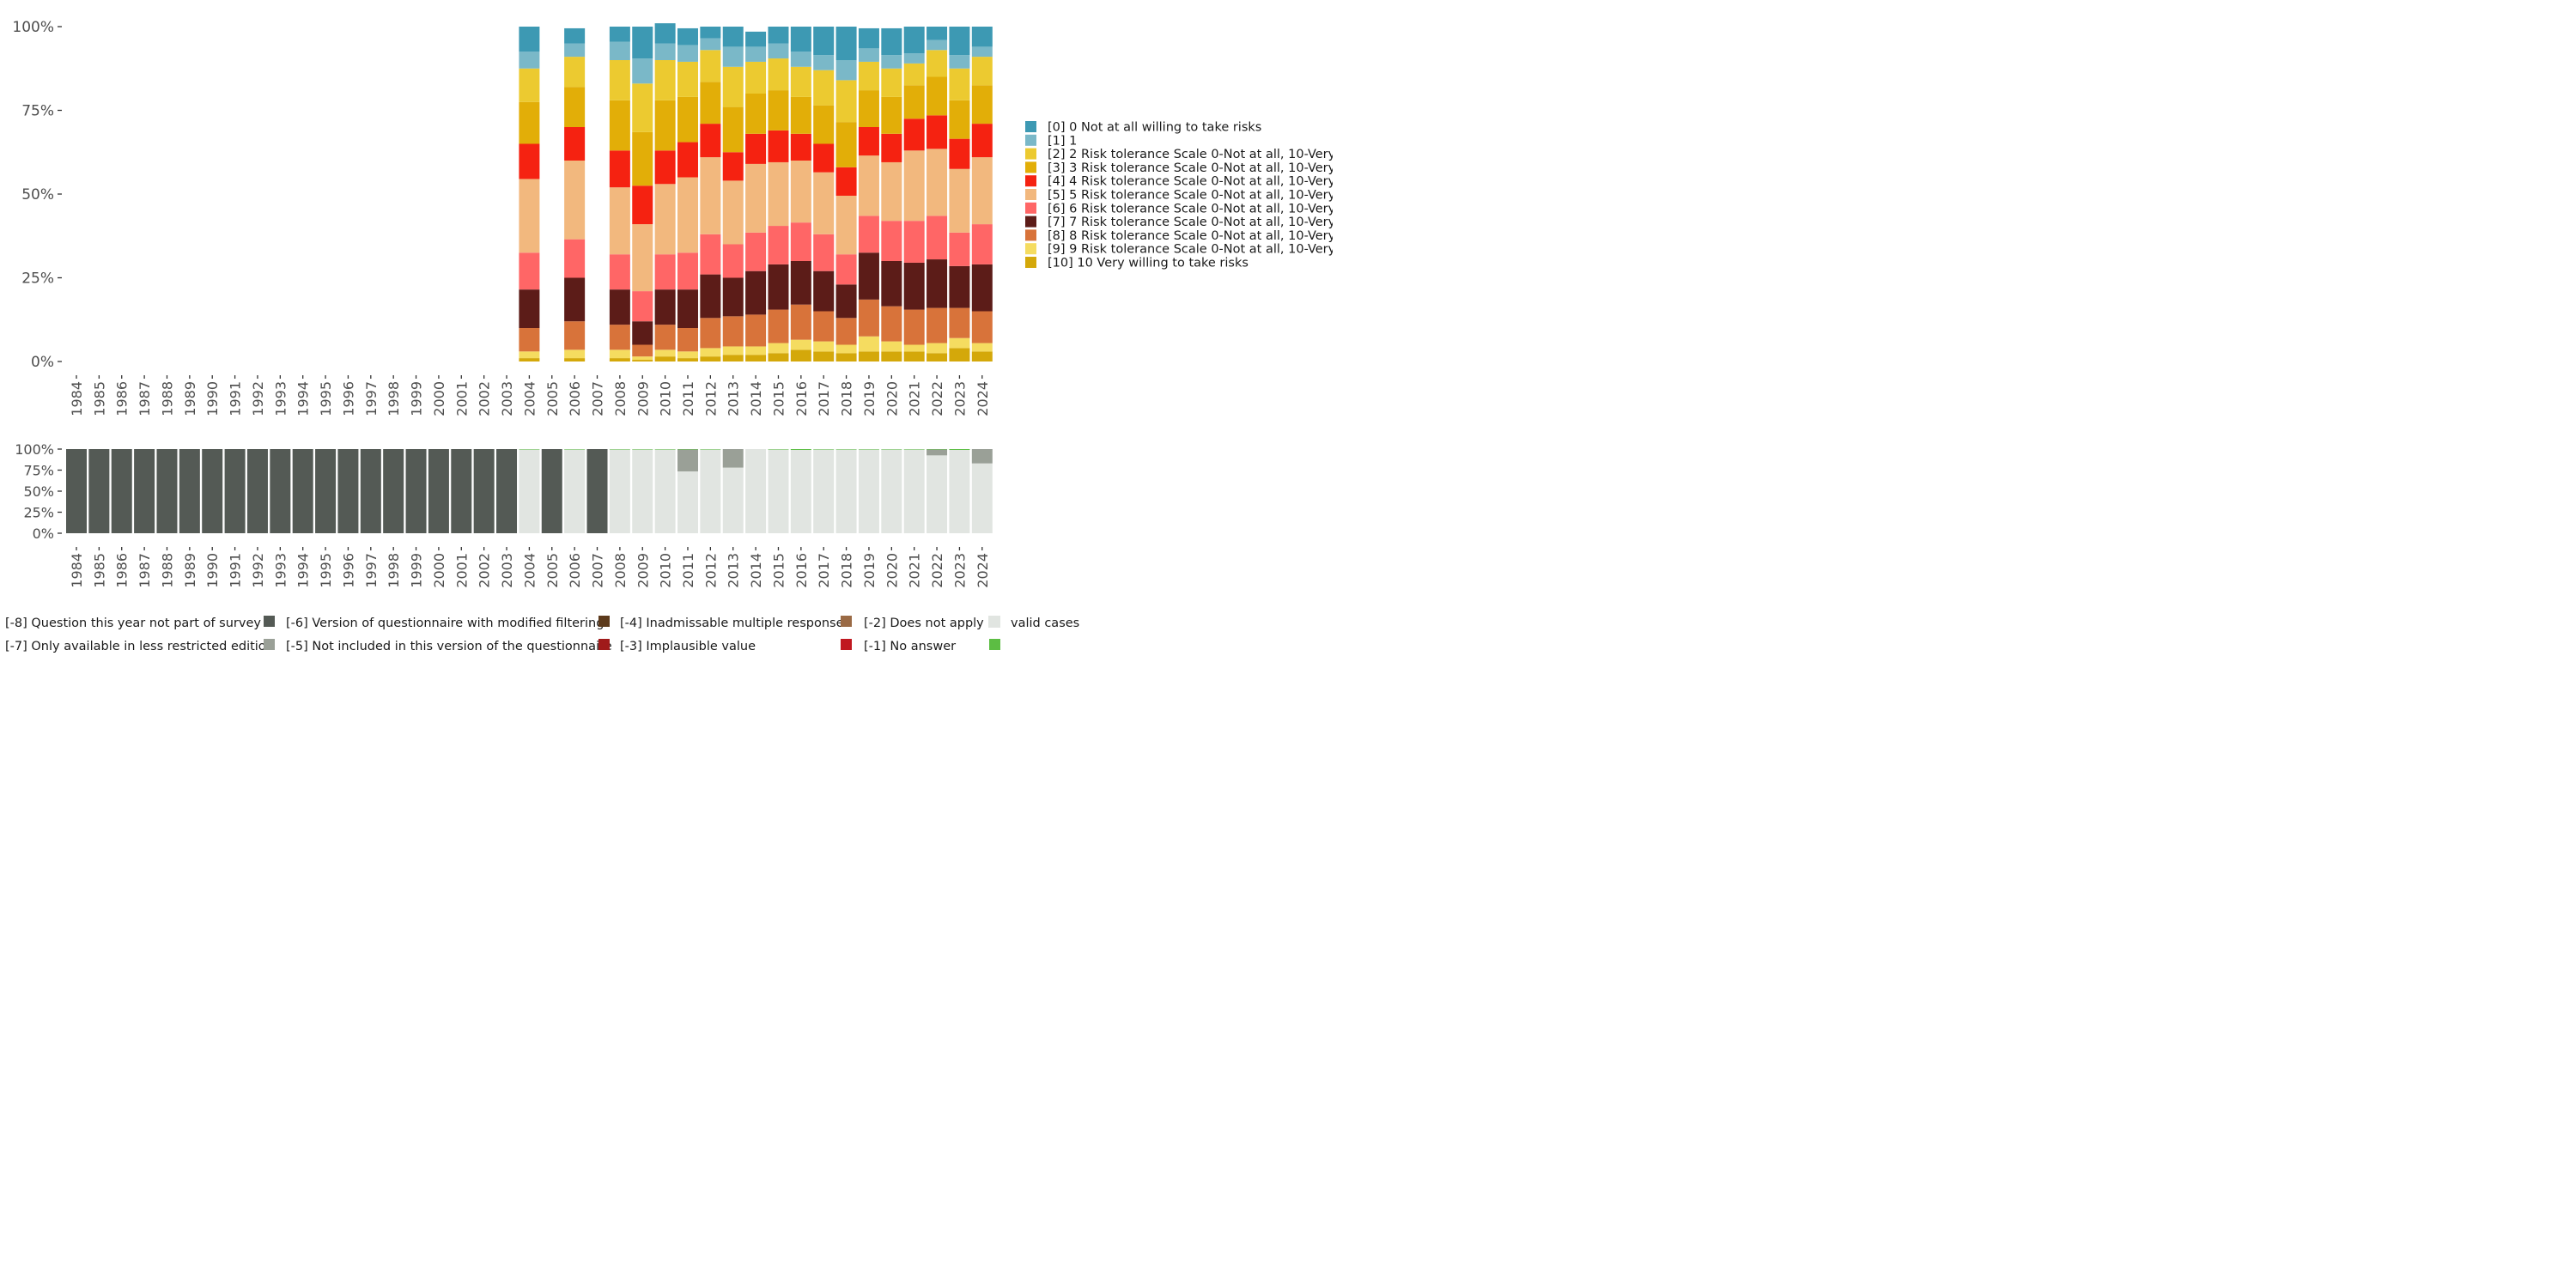 The height and width of the screenshot is (1288, 2576). I want to click on top-x-tick-label: 2012, so click(711, 399).